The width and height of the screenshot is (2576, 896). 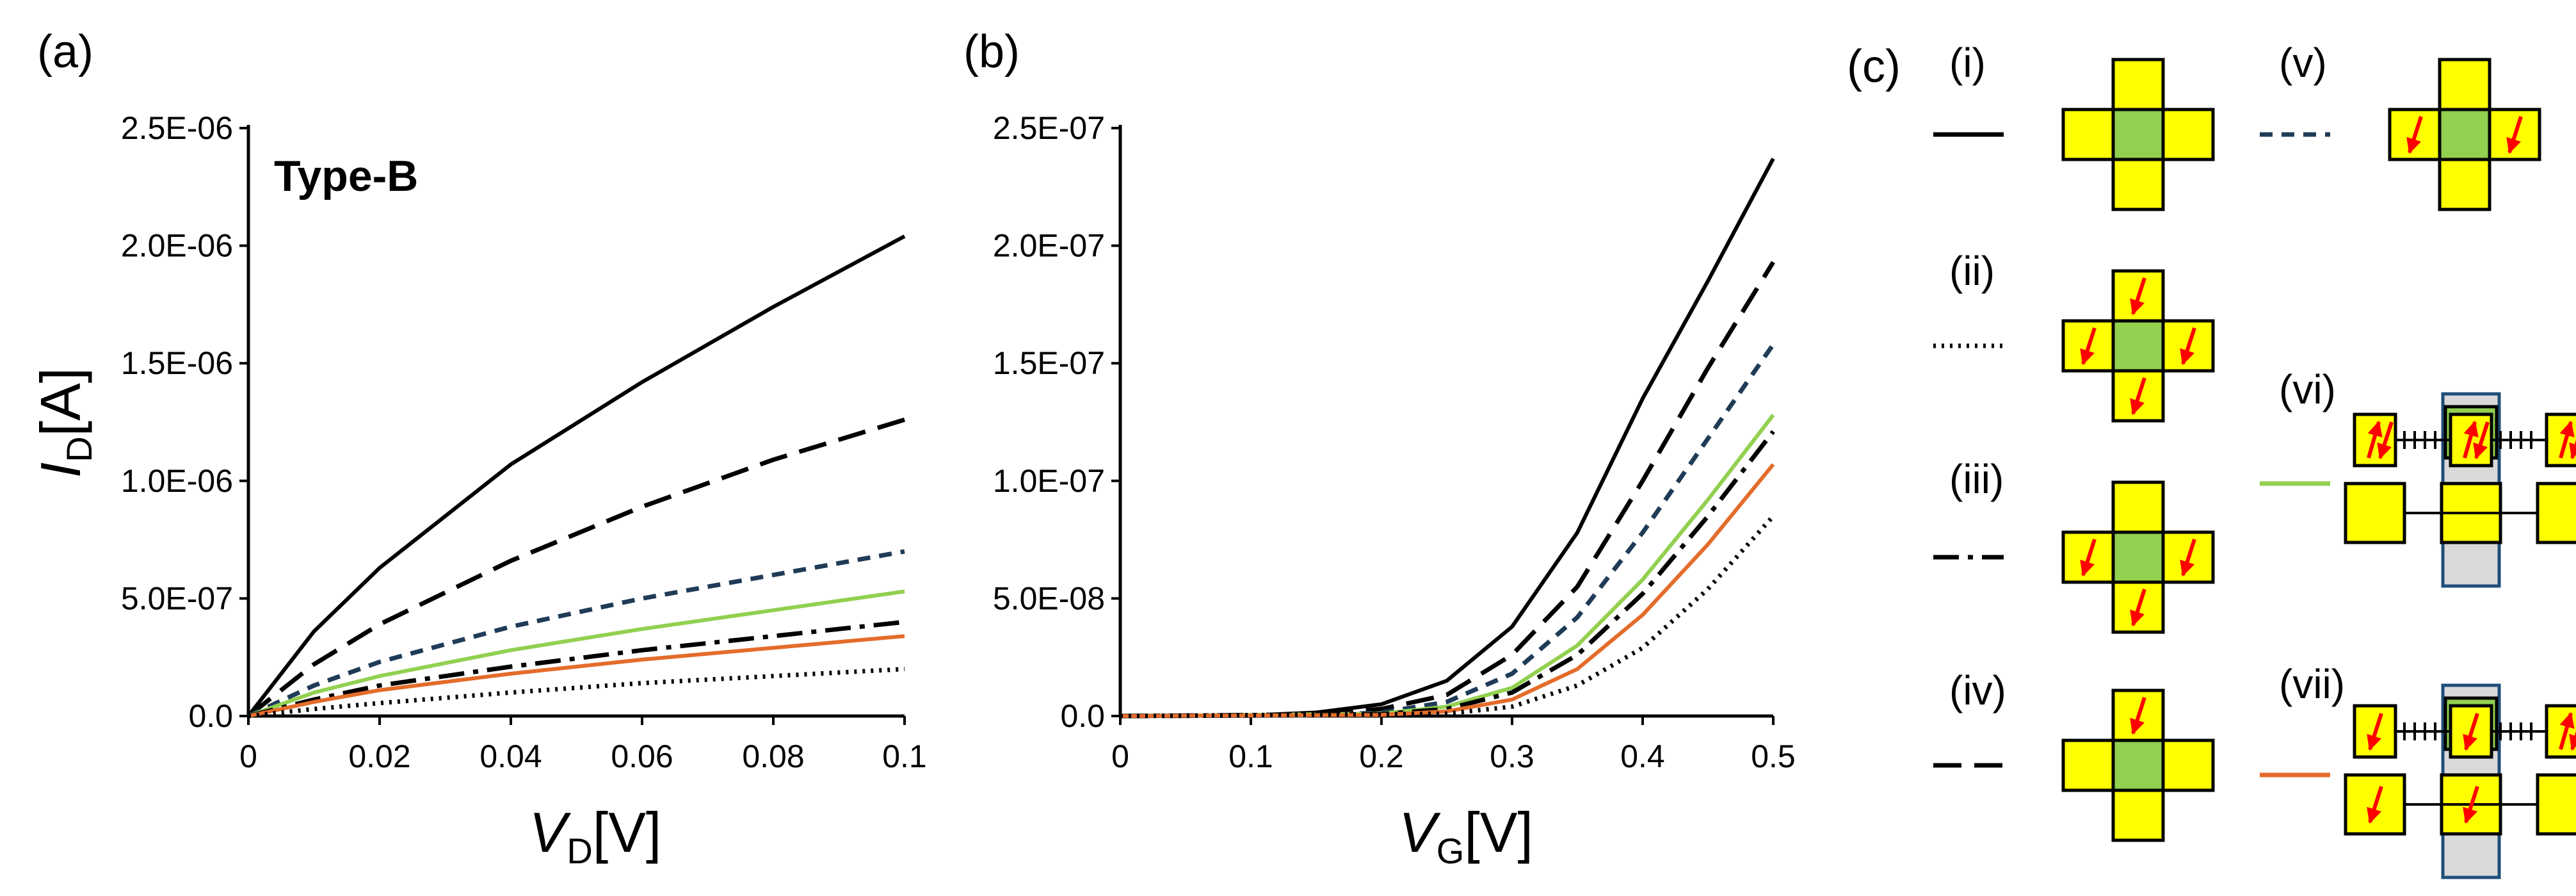 I want to click on x-tick-label: 0.3, so click(x=1512, y=756).